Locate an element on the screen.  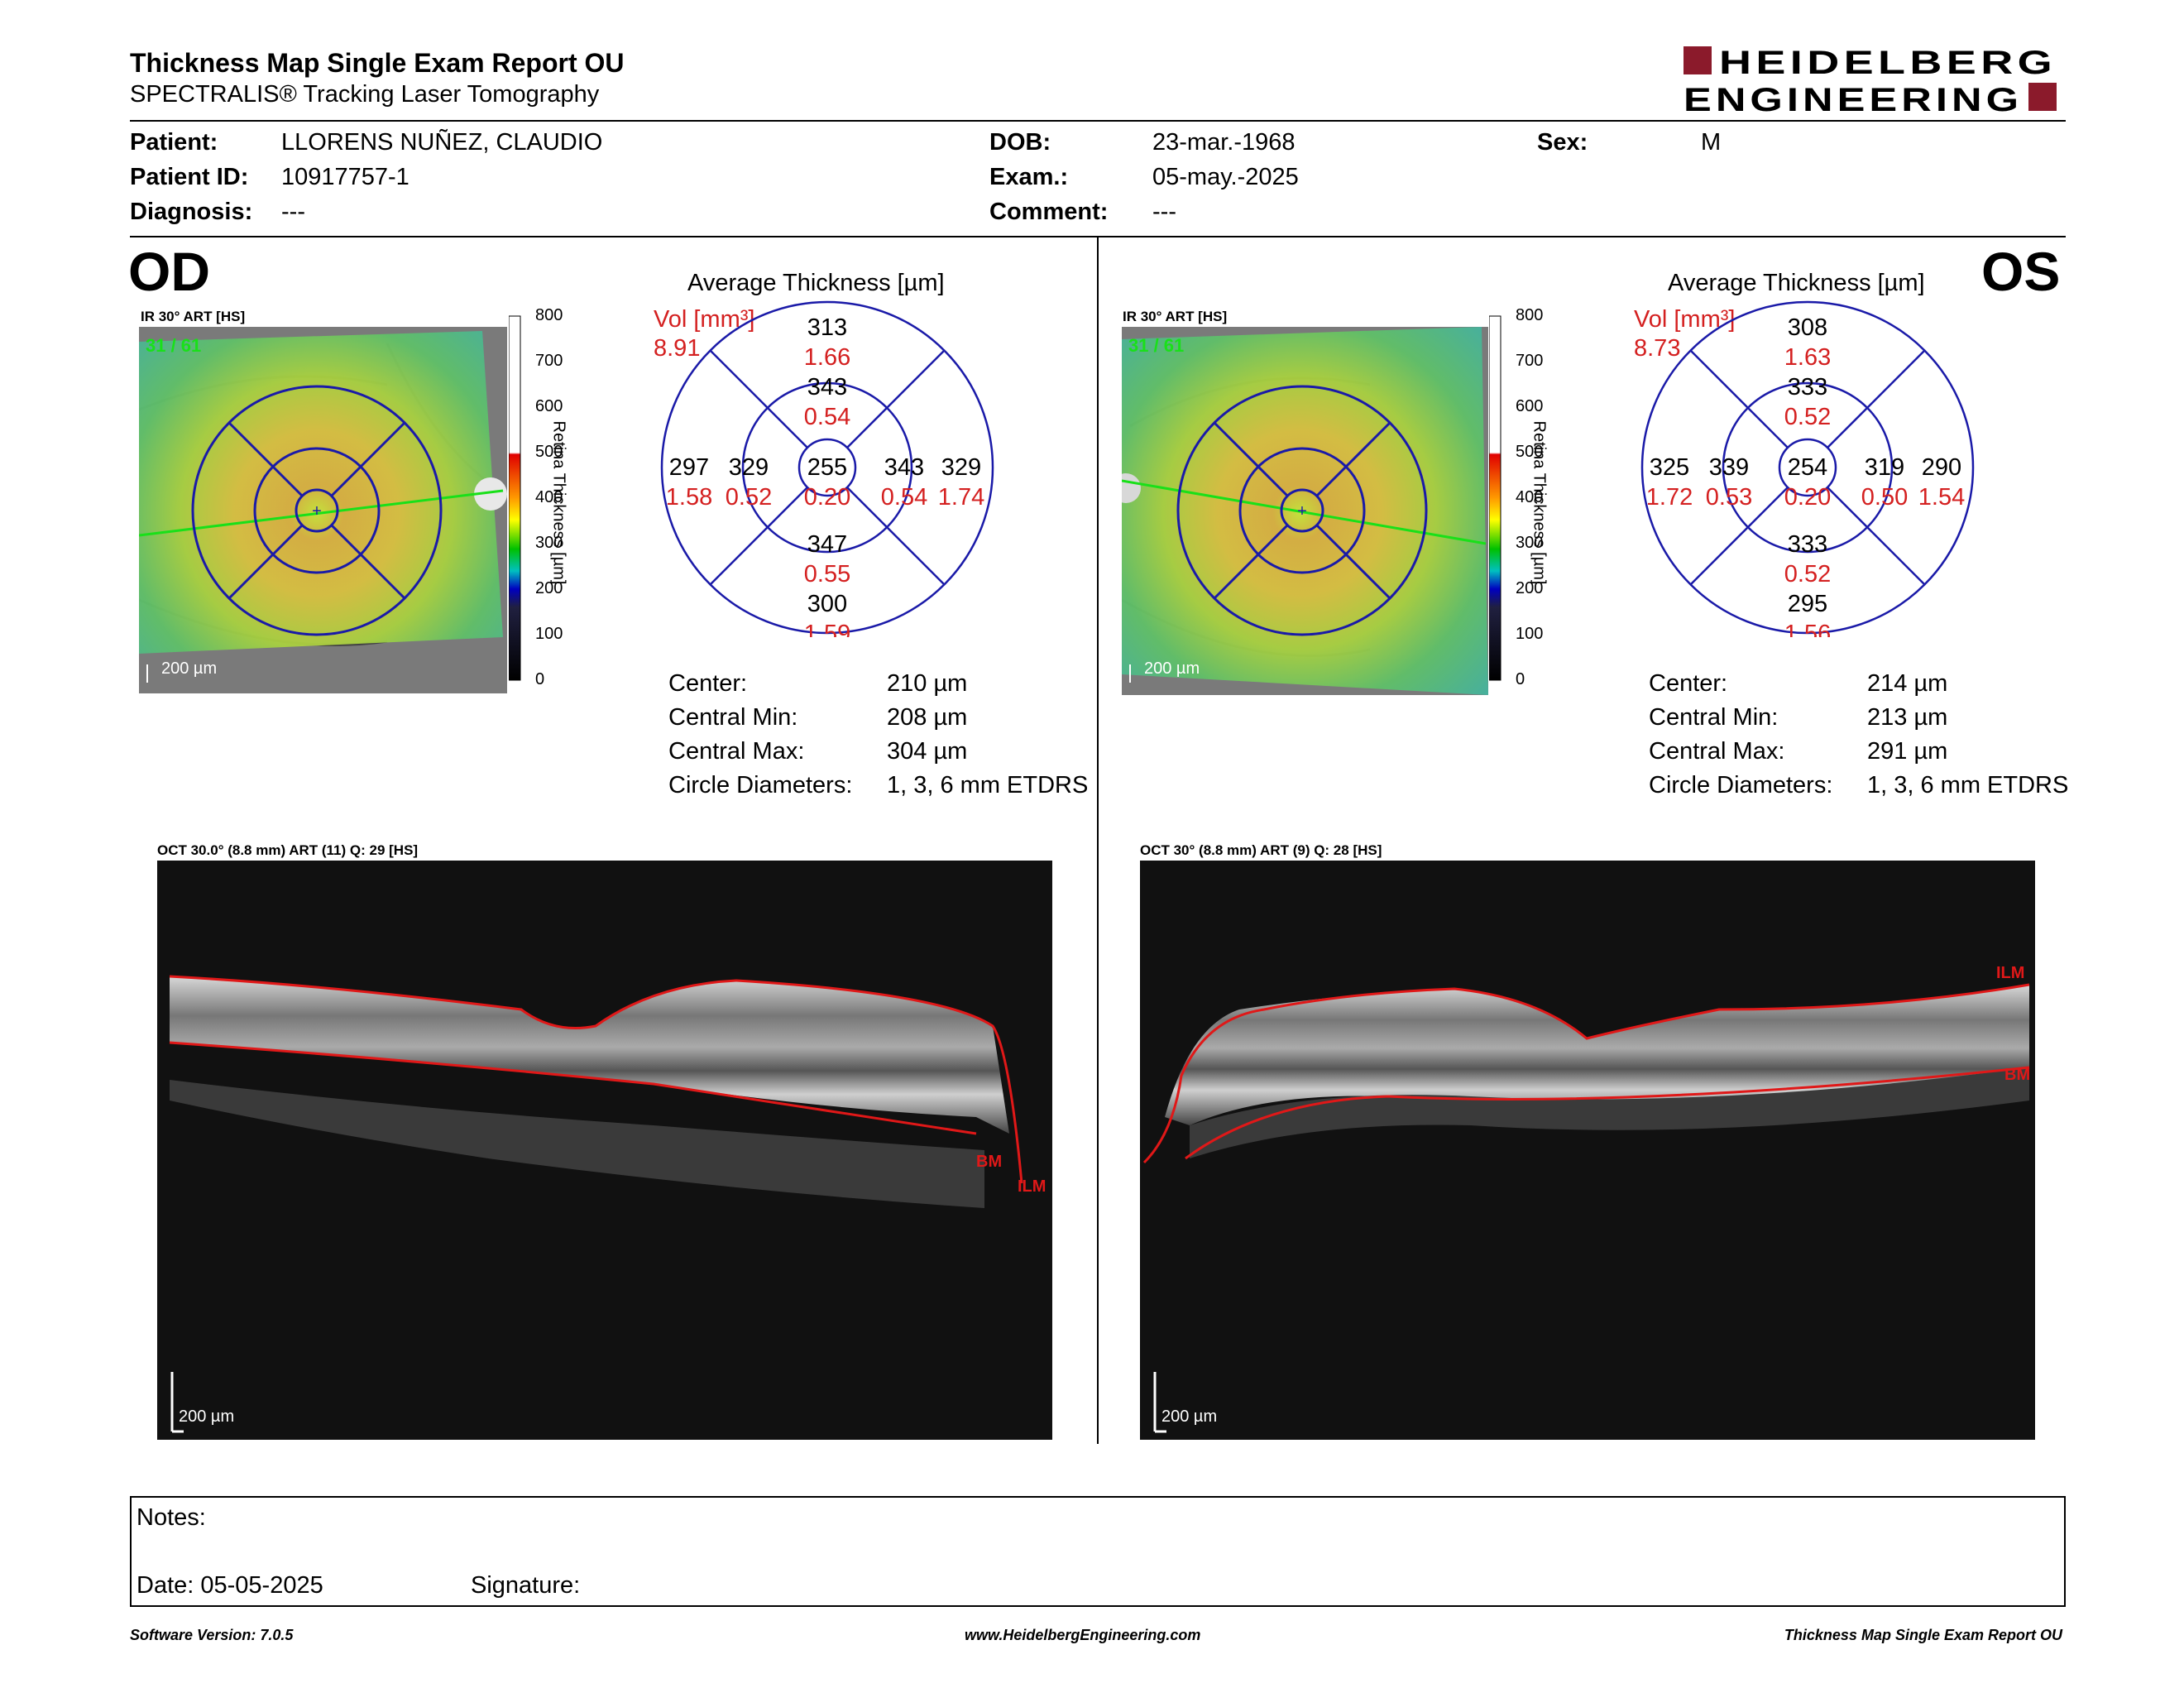
cb-os-tick-300: 300 is located at coordinates (1530, 543).